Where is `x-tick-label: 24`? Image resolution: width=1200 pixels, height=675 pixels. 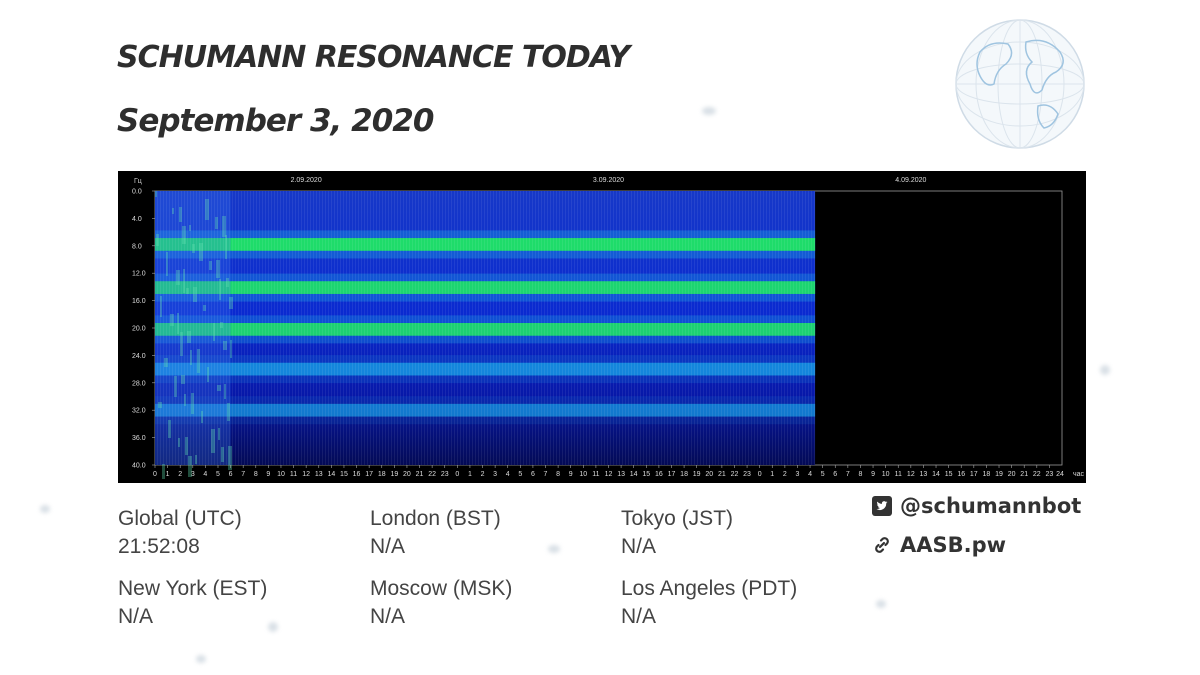 x-tick-label: 24 is located at coordinates (1060, 474).